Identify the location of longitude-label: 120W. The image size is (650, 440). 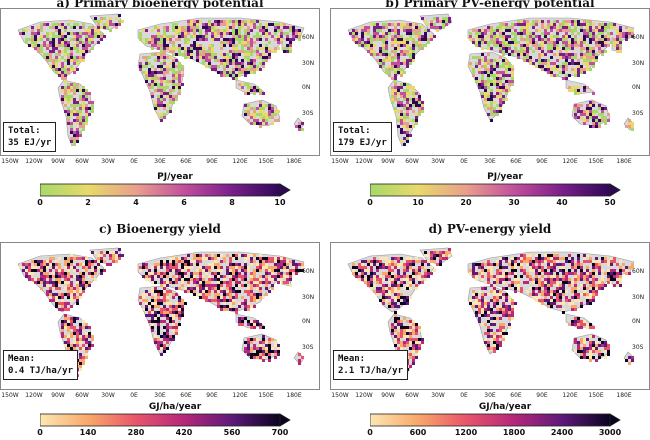
(364, 161).